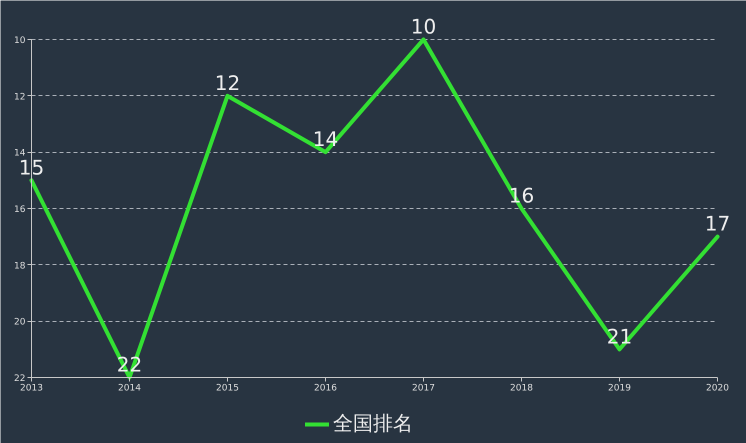  I want to click on y-tick-label: 14, so click(20, 153).